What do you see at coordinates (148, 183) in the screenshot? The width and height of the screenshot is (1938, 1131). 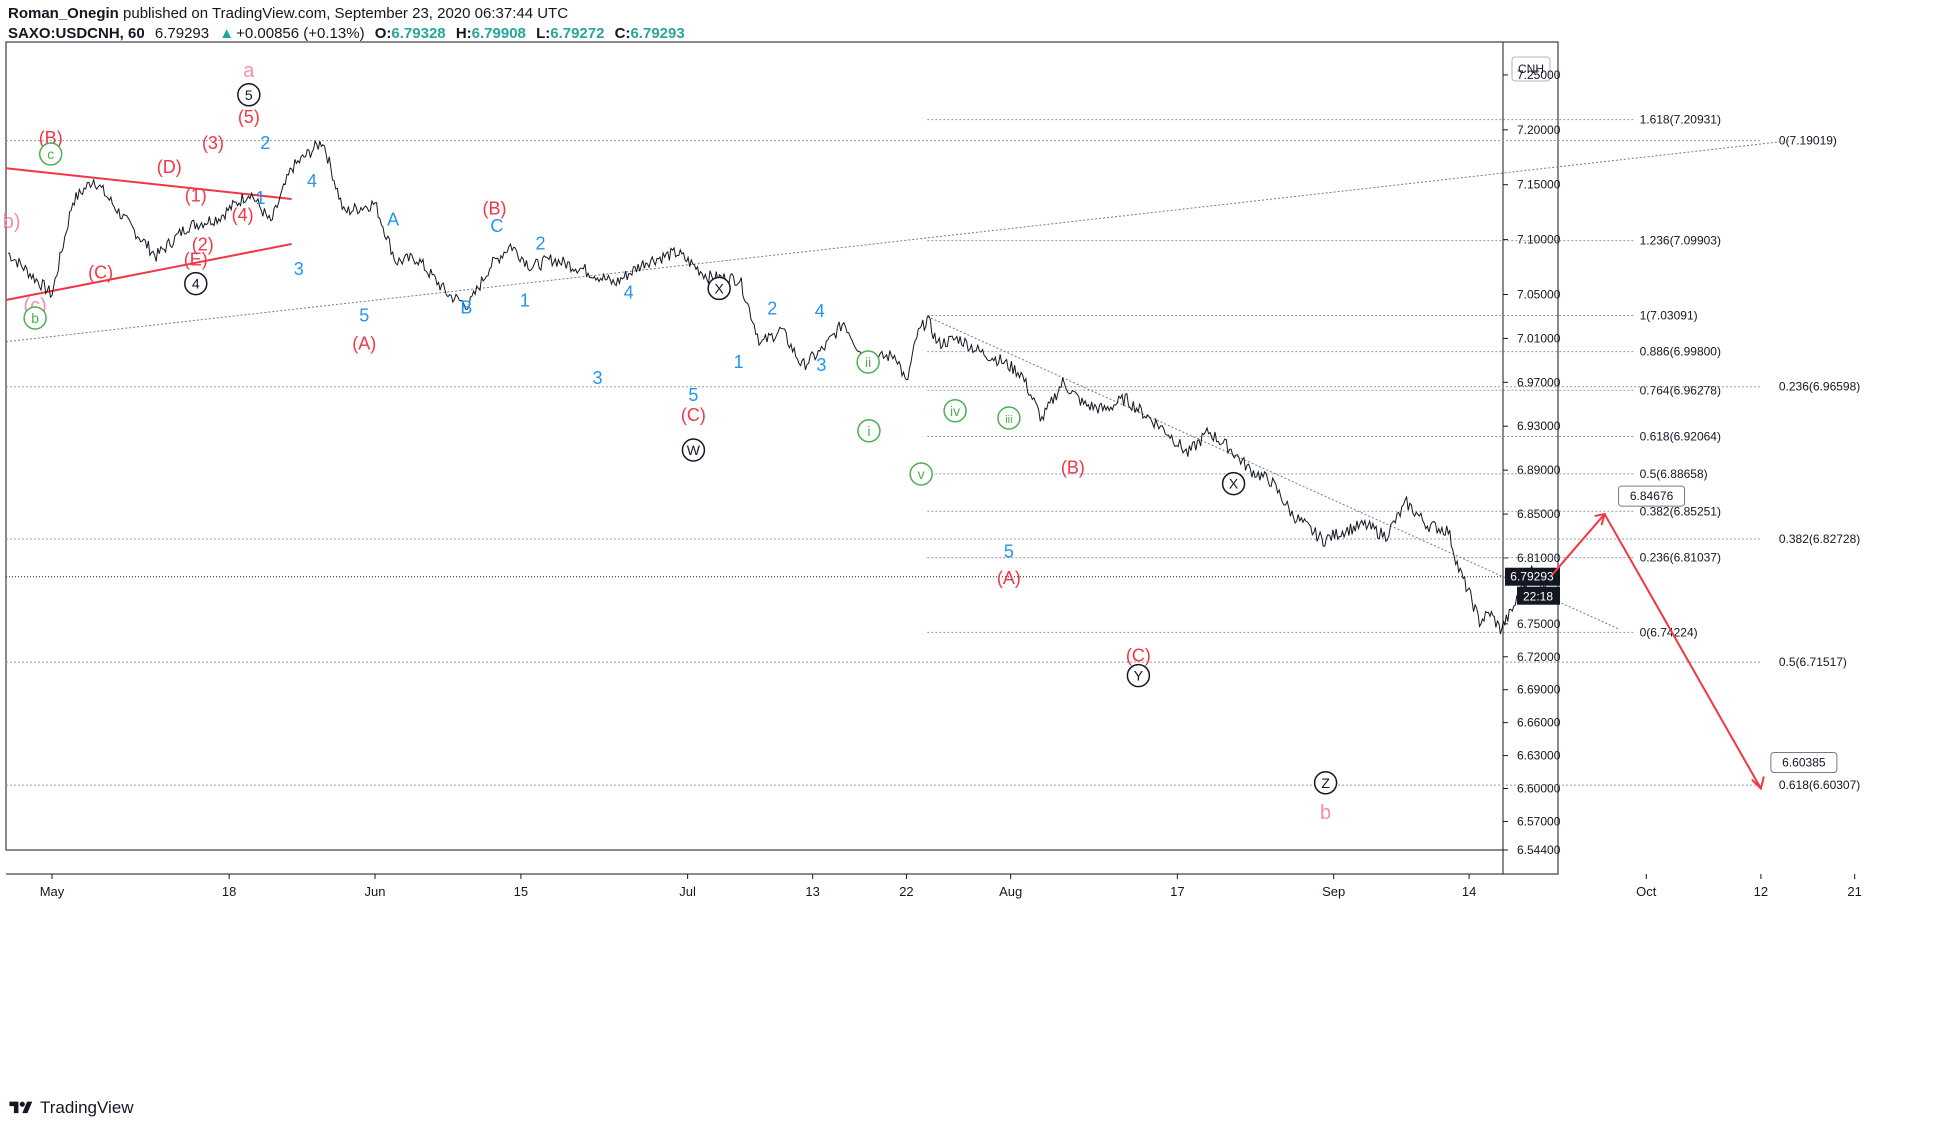 I see `triangle-upper-line` at bounding box center [148, 183].